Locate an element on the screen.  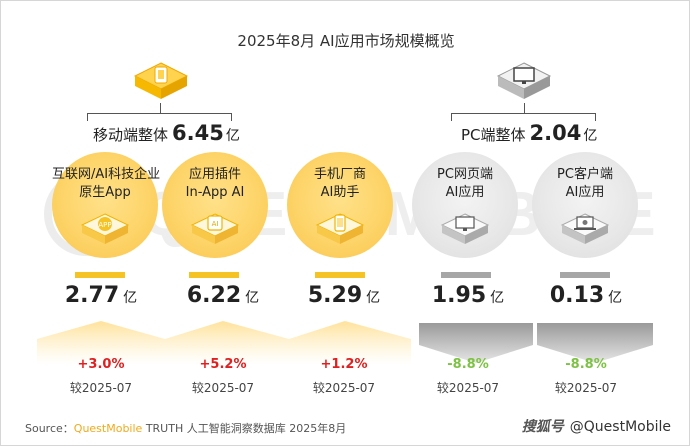
category-label: In-App AI is located at coordinates (215, 192).